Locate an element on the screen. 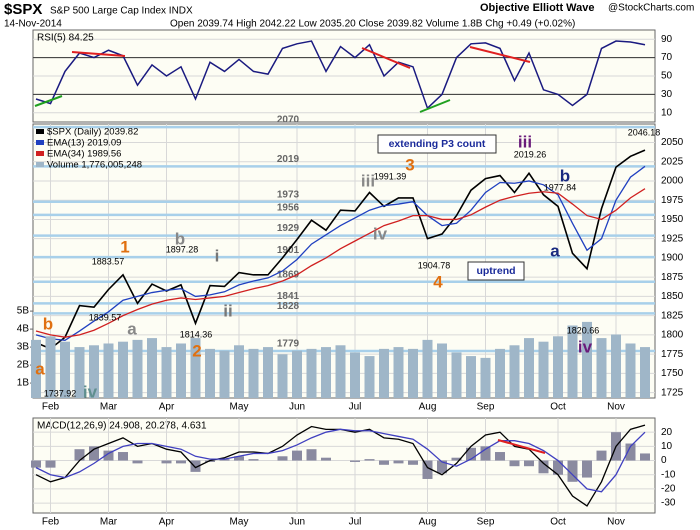 The image size is (700, 530). y-tick-label: 90 is located at coordinates (667, 39).